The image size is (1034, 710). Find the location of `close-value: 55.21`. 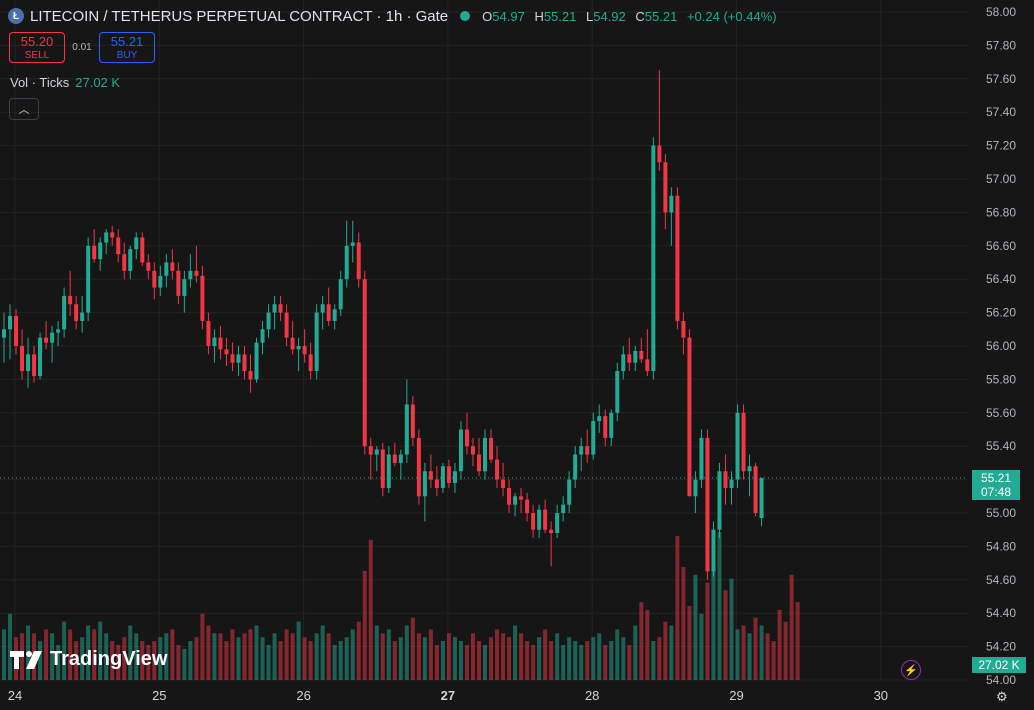

close-value: 55.21 is located at coordinates (661, 16).